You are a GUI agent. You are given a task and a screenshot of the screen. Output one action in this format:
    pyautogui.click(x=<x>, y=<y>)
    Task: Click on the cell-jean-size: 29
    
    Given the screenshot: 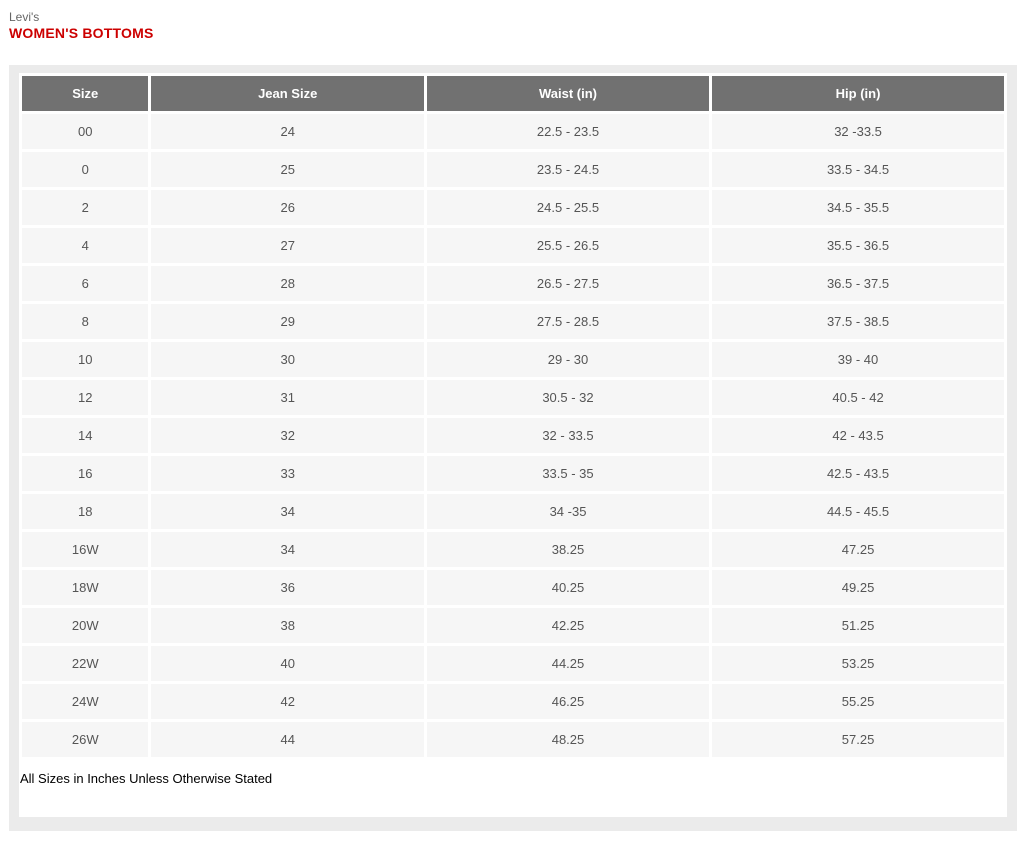 What is the action you would take?
    pyautogui.click(x=287, y=321)
    